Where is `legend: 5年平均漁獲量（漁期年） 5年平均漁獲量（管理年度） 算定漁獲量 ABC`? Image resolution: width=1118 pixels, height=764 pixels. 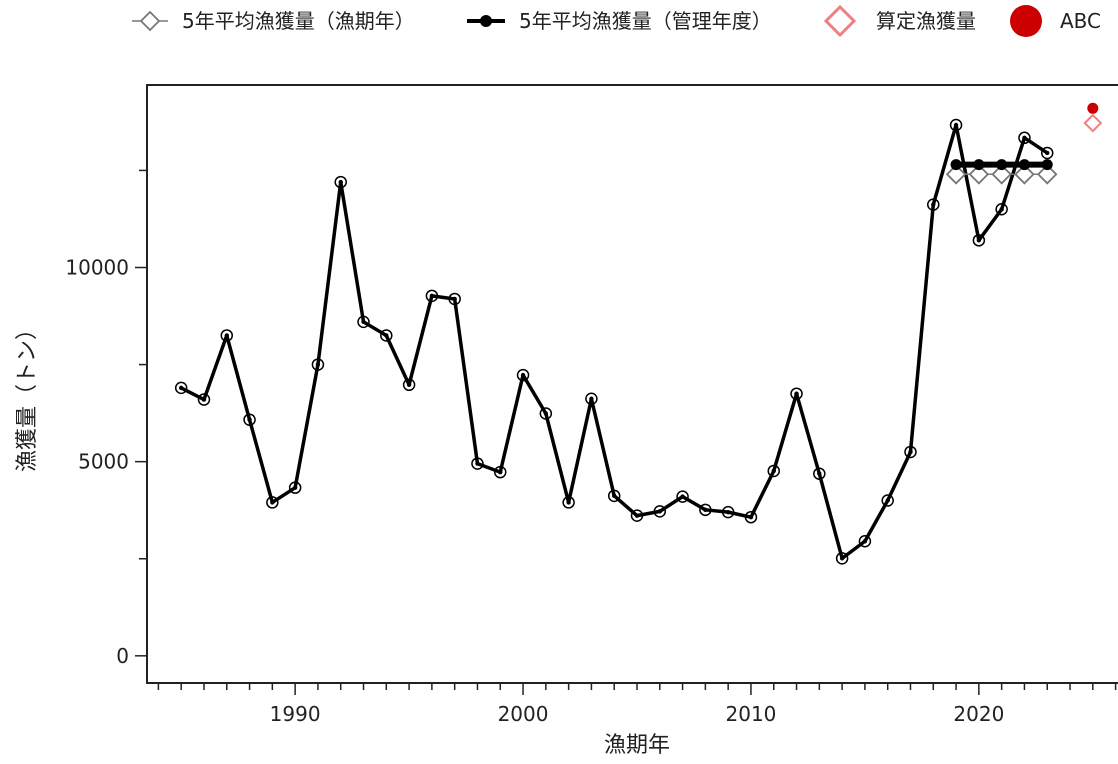 legend: 5年平均漁獲量（漁期年） 5年平均漁獲量（管理年度） 算定漁獲量 ABC is located at coordinates (616, 21).